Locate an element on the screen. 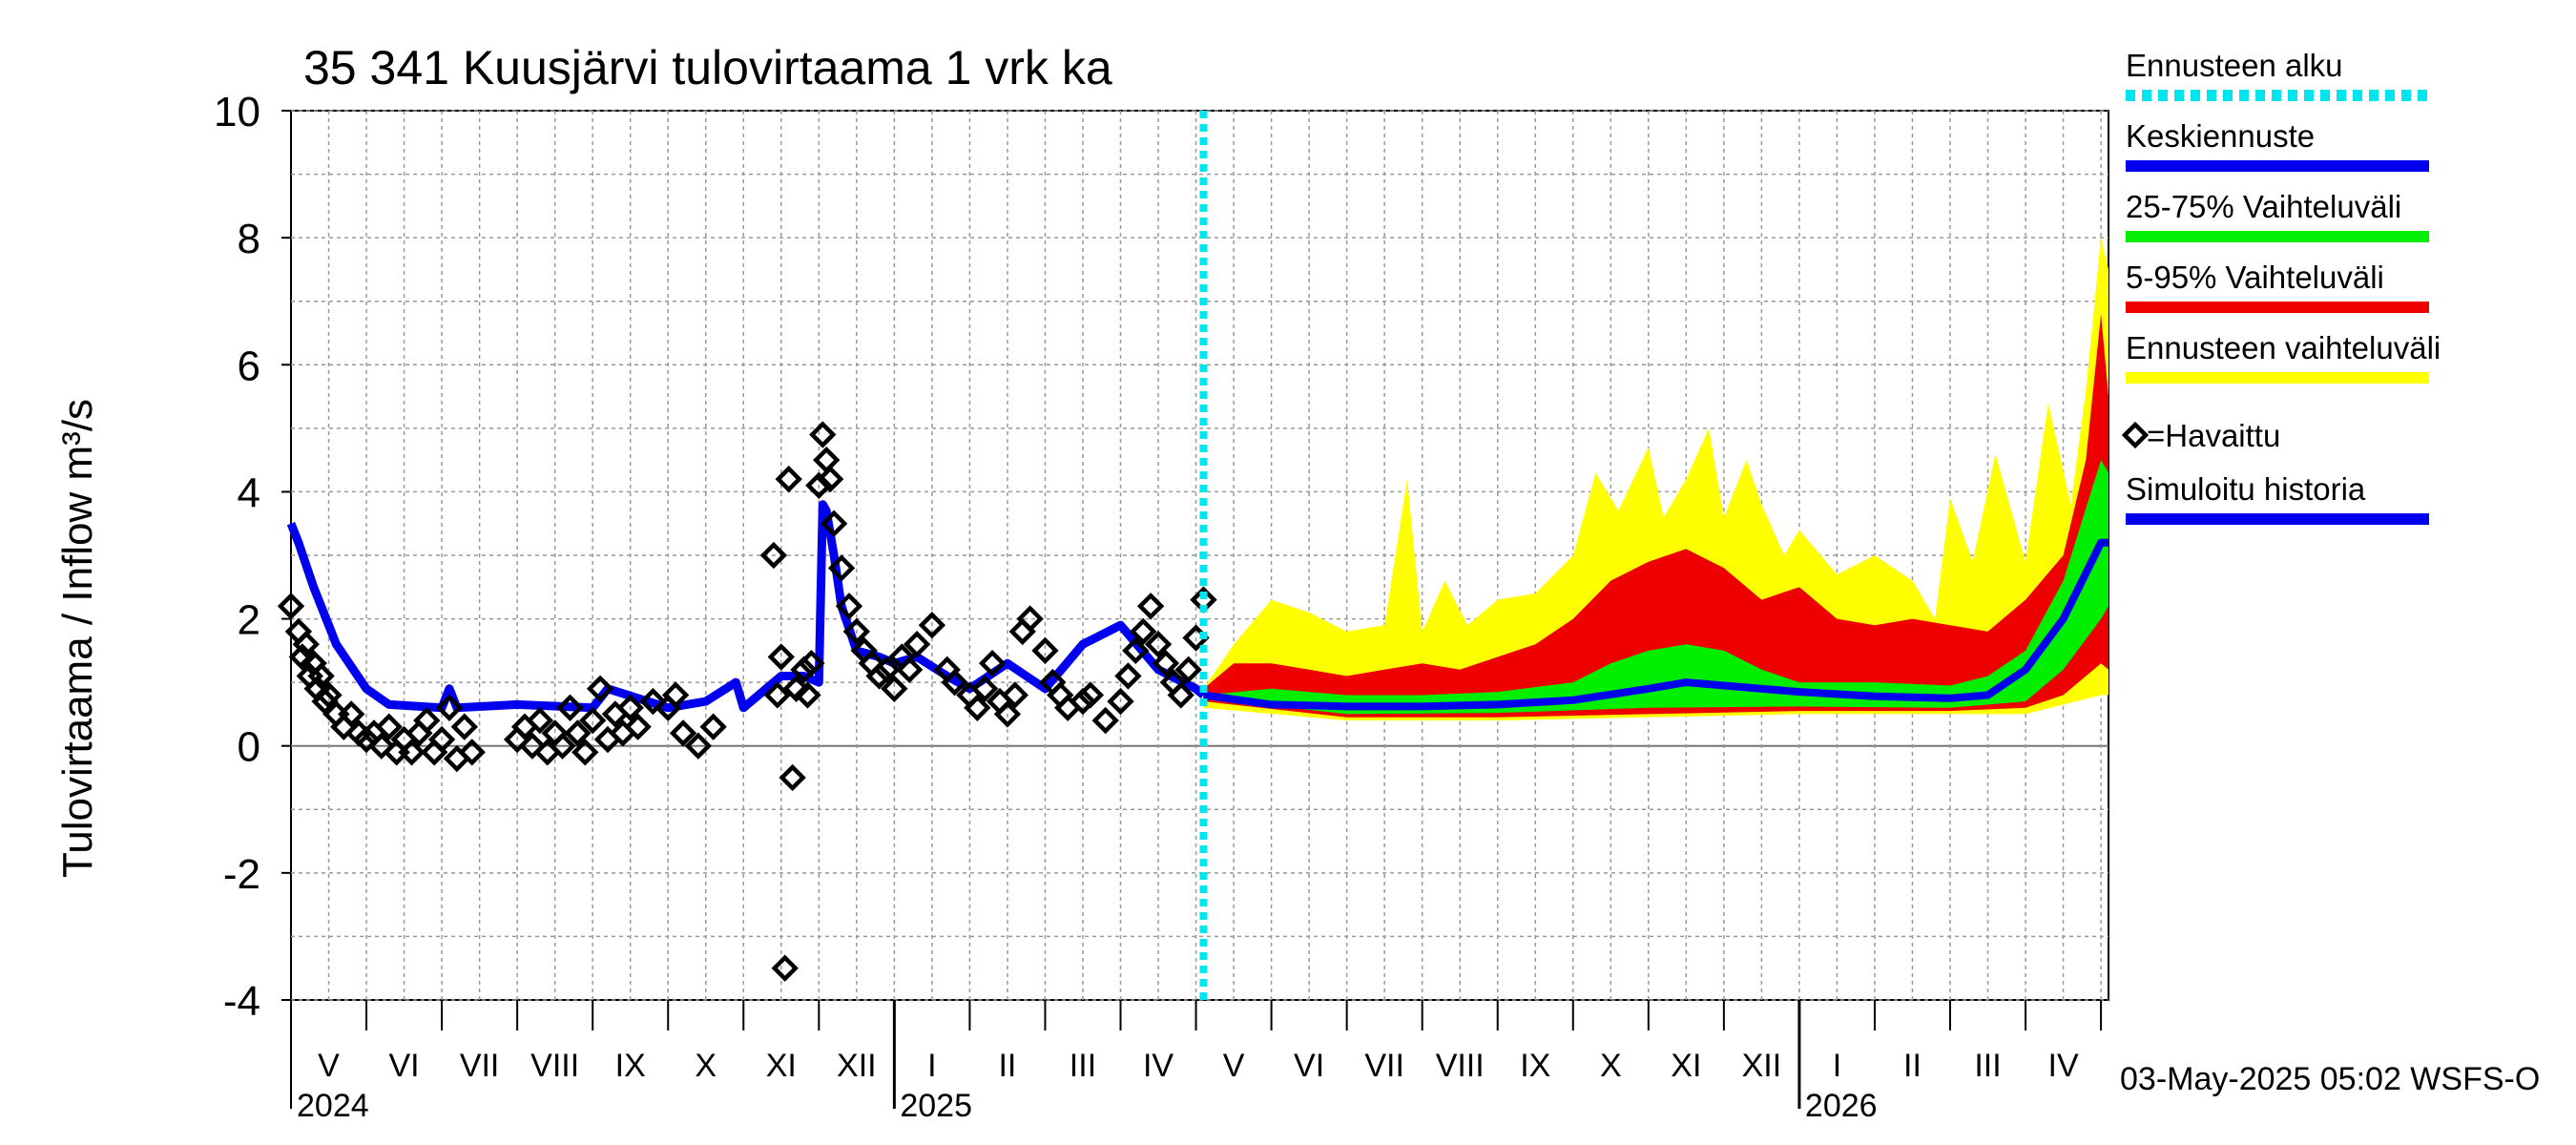 The image size is (2576, 1145). month-label: VIII is located at coordinates (1460, 1066).